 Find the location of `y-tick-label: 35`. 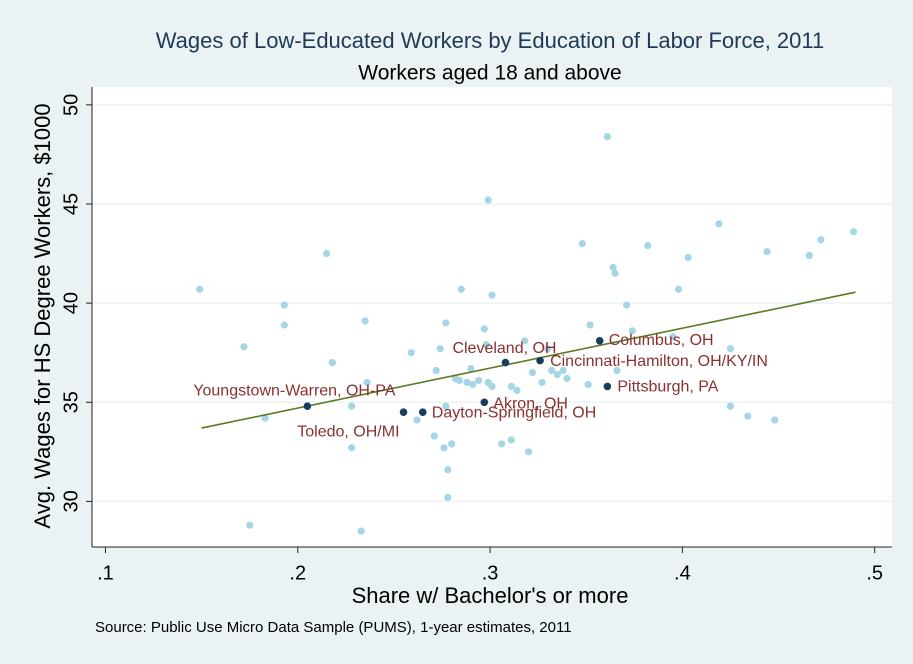

y-tick-label: 35 is located at coordinates (71, 402).